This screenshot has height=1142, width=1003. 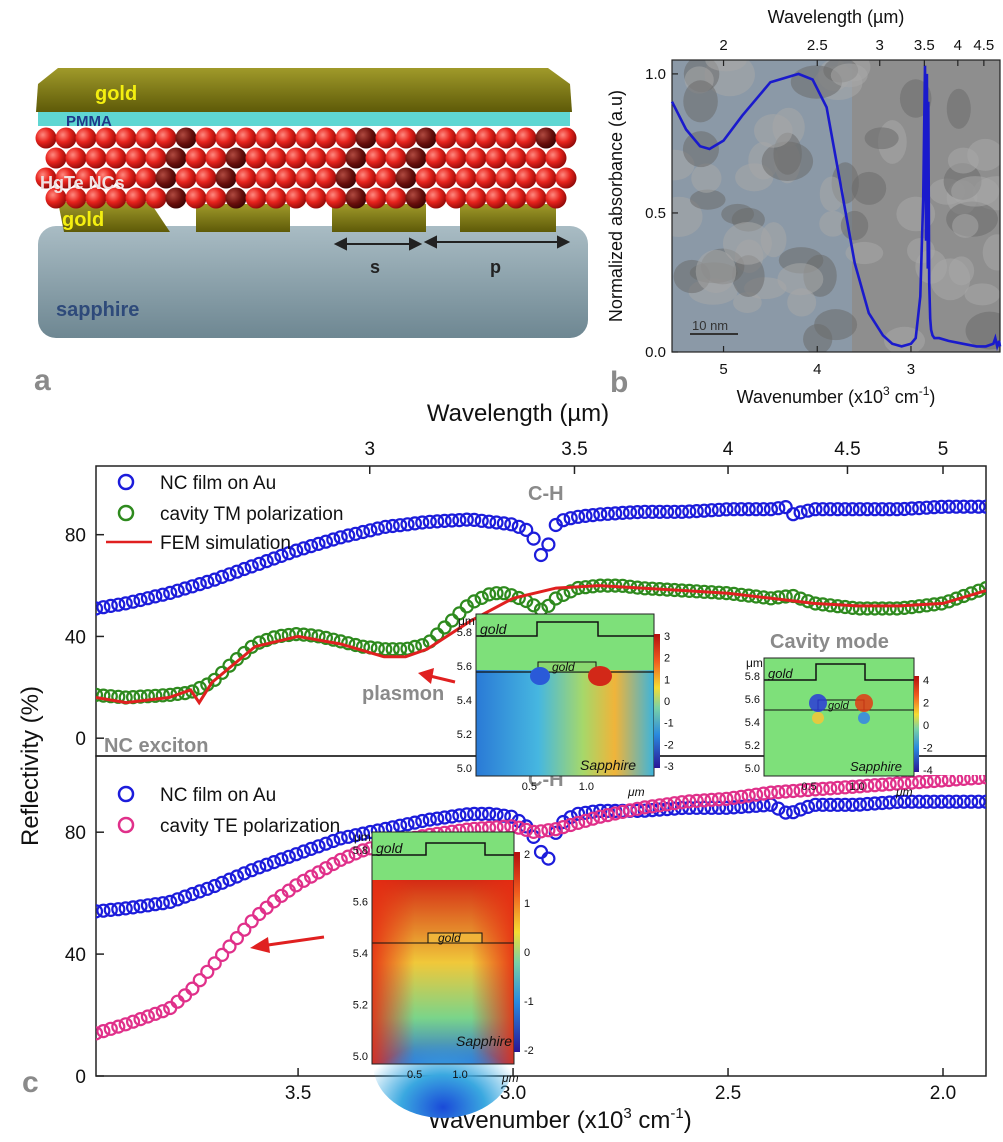 I want to click on x-tick-label: 2.5, so click(x=728, y=1093).